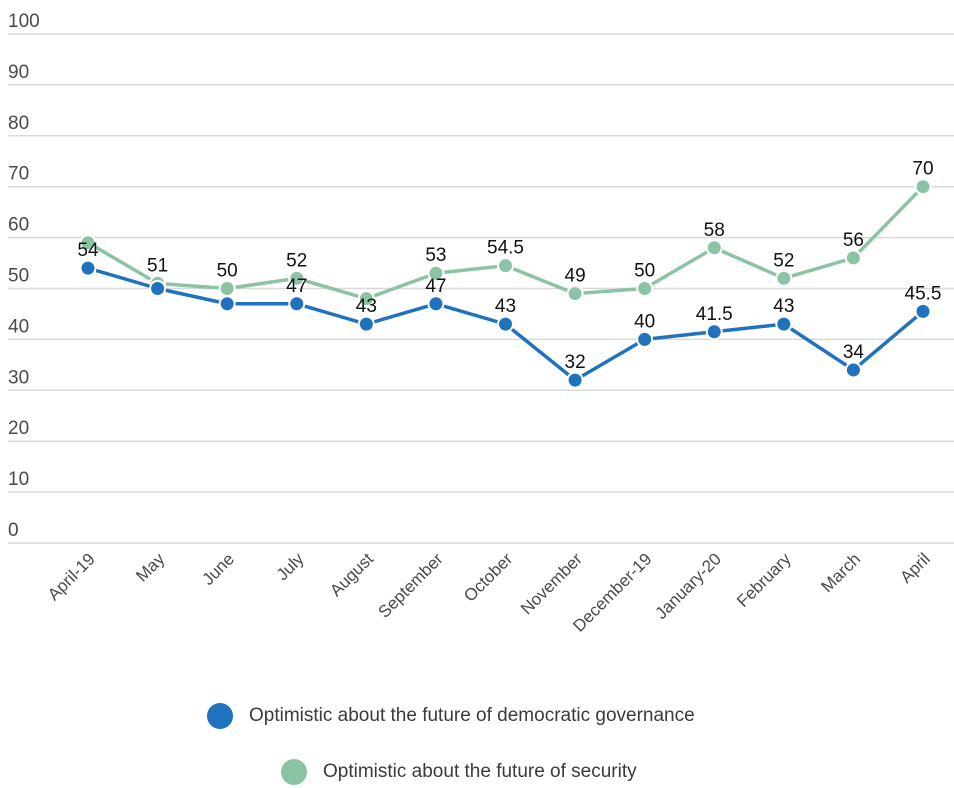 This screenshot has width=954, height=788. I want to click on x-tick-label: January-20, so click(688, 586).